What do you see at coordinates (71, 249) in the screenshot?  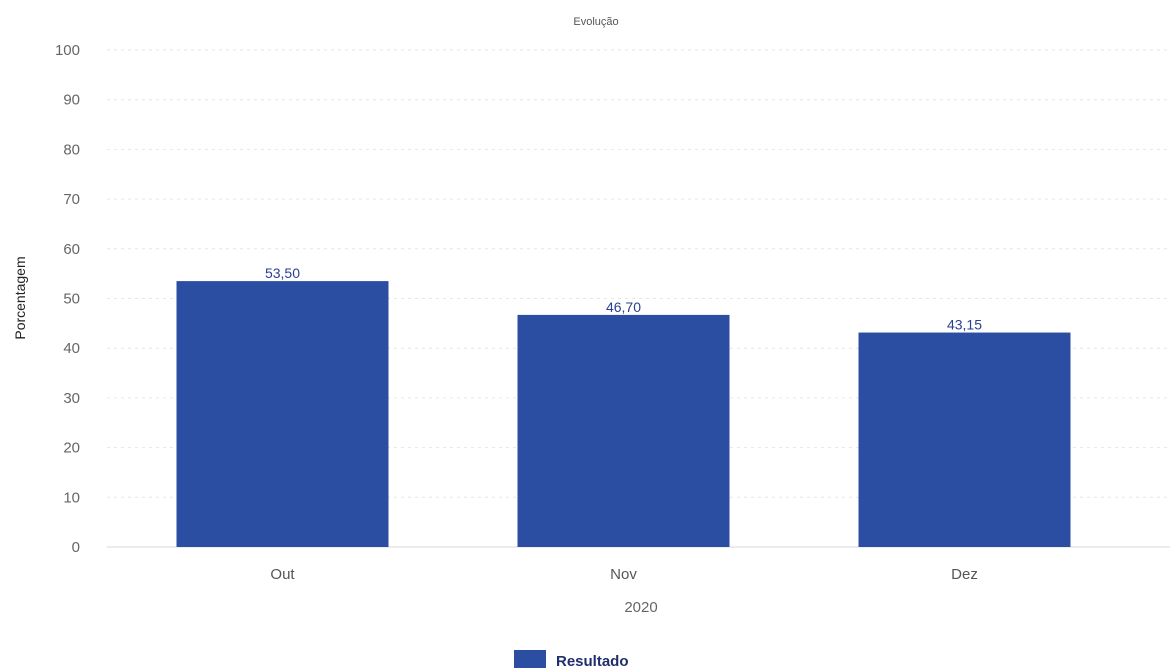 I see `y-tick-label: 60` at bounding box center [71, 249].